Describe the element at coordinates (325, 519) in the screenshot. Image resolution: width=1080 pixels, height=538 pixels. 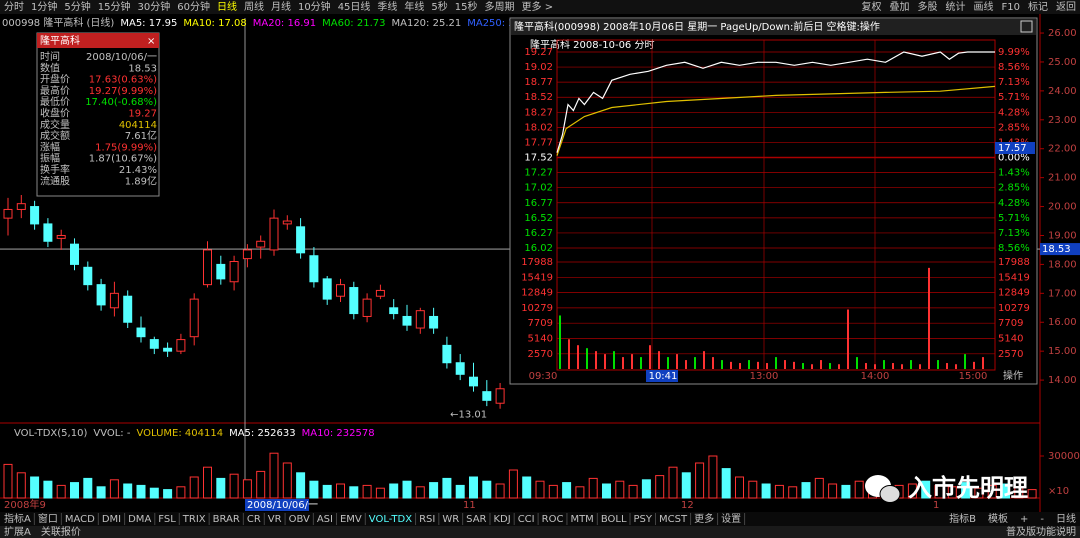
I see `indicator-tab: ASI` at that location.